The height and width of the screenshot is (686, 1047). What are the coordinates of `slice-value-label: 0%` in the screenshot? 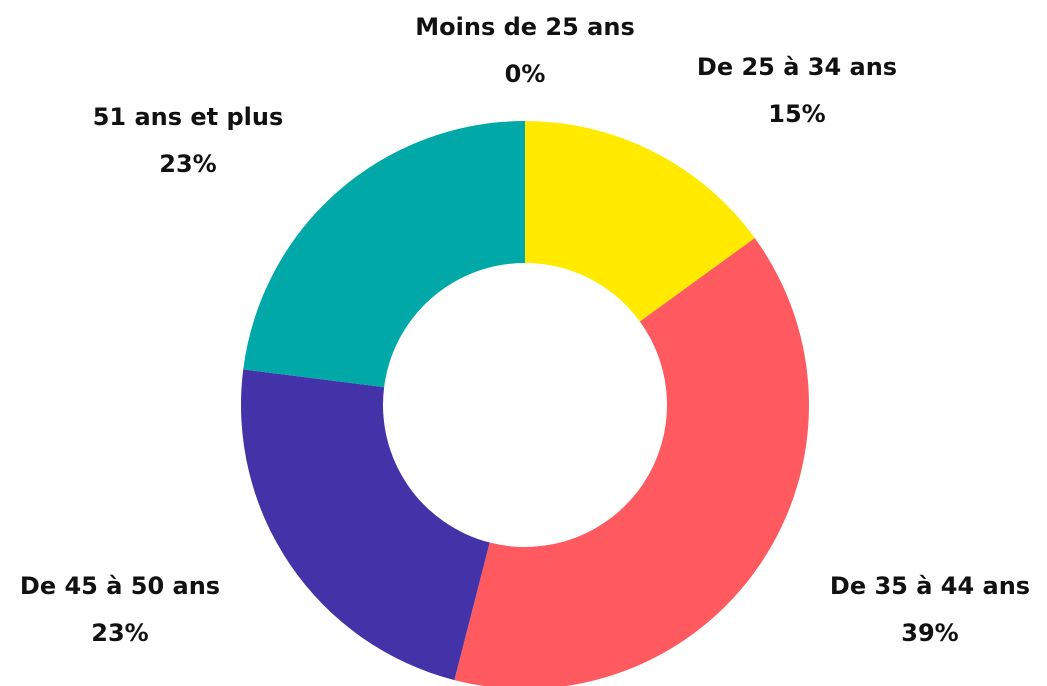 It's located at (525, 74).